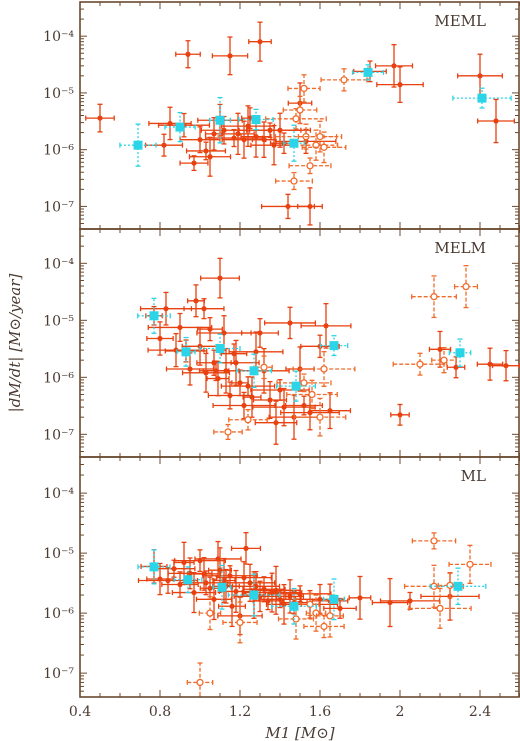 This screenshot has height=741, width=520. Describe the element at coordinates (460, 21) in the screenshot. I see `panel-label: MEML` at that location.